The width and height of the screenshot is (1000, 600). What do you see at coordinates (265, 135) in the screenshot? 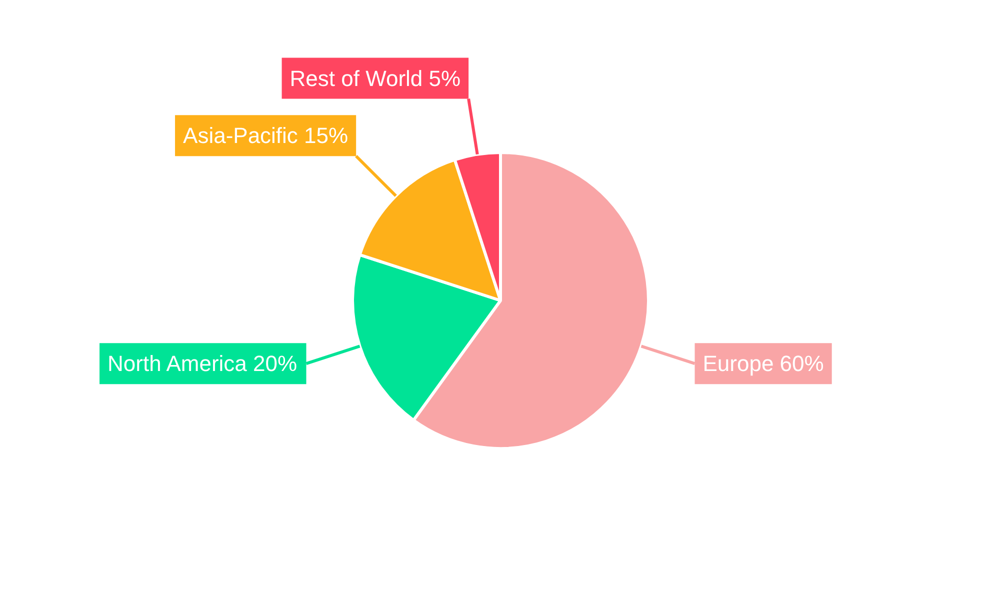
I see `slice-label: Asia-Pacific 15%` at bounding box center [265, 135].